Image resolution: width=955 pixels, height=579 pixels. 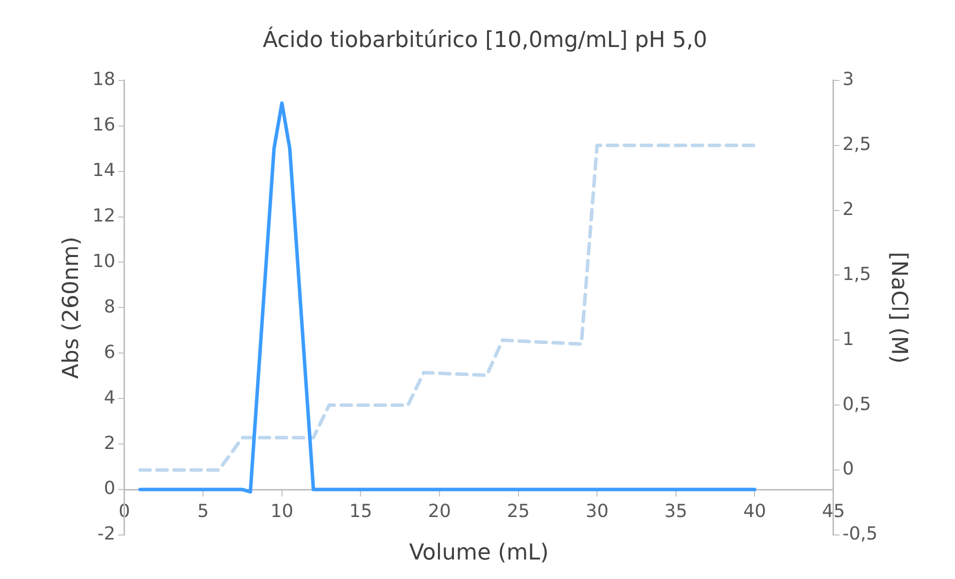 What do you see at coordinates (754, 511) in the screenshot?
I see `x-tick-label: 40` at bounding box center [754, 511].